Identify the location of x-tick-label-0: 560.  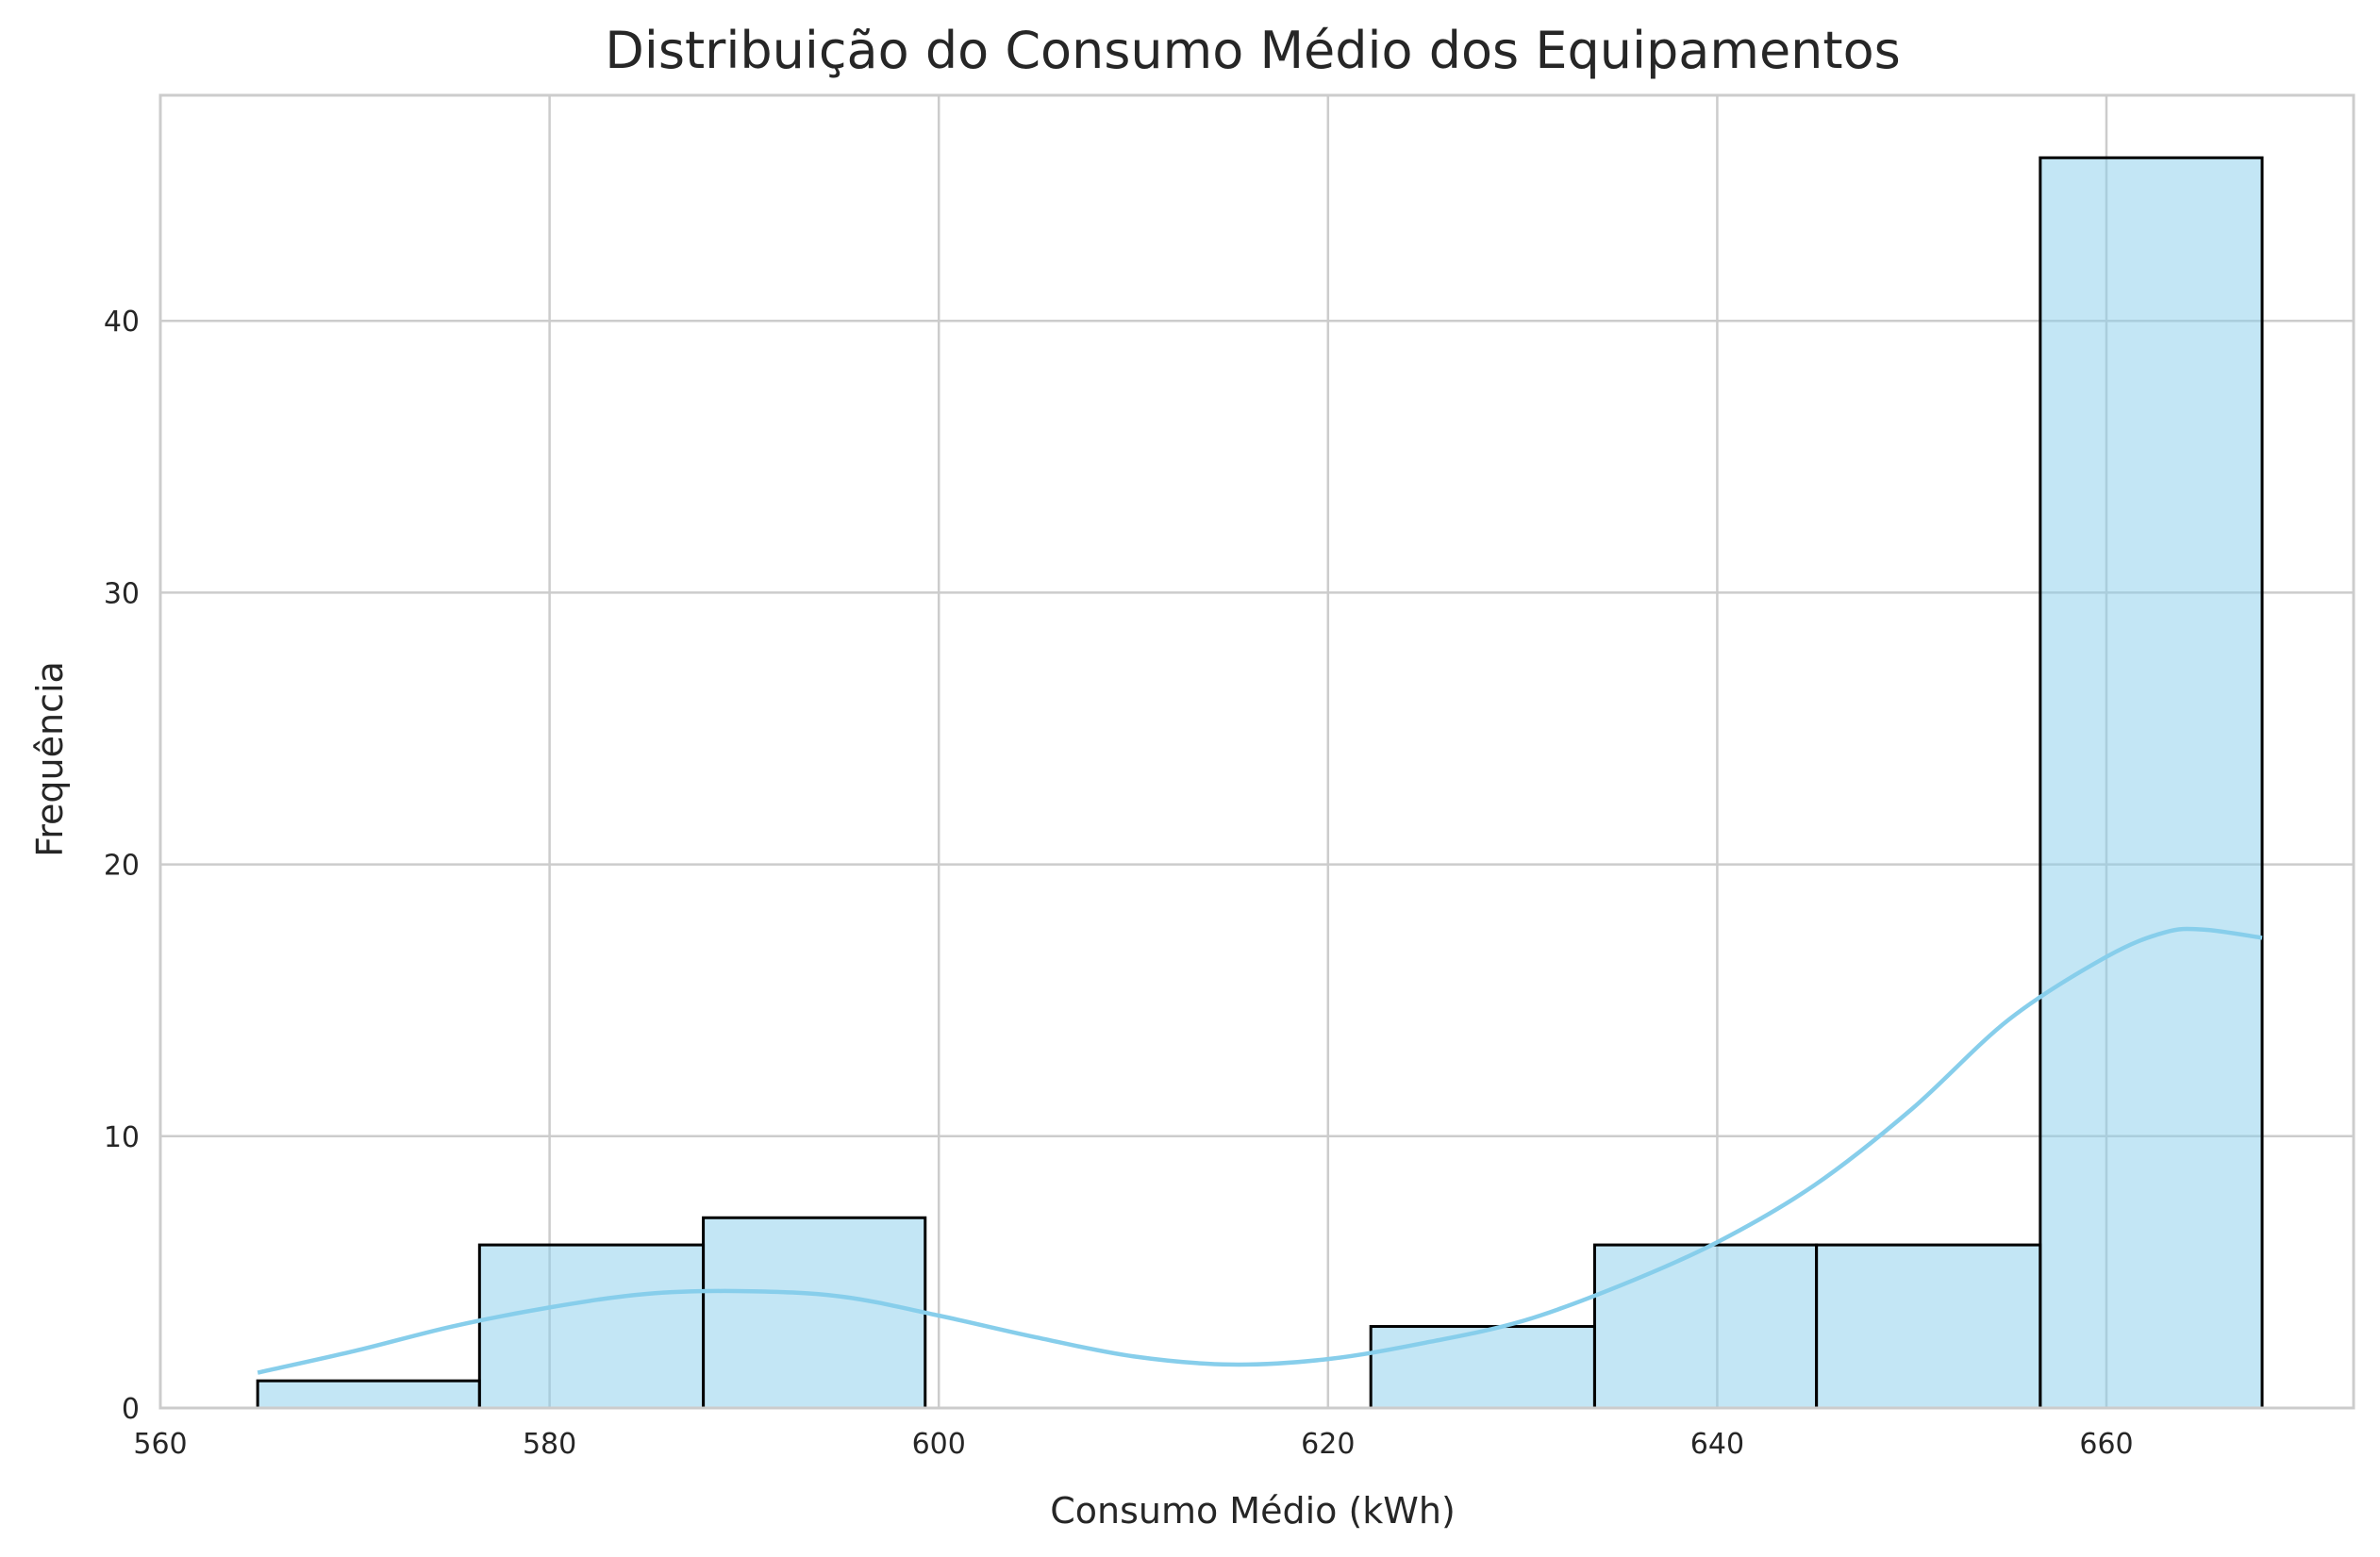
(160, 1444).